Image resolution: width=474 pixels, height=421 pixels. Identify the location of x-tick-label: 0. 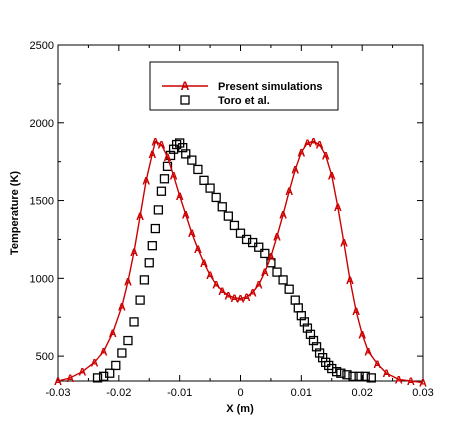
(240, 393).